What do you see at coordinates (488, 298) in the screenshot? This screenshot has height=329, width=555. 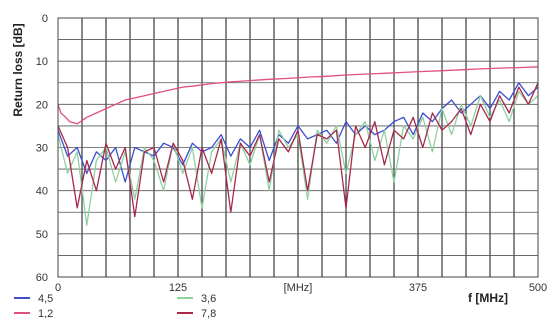 I see `x-axis-label: f [MHz]` at bounding box center [488, 298].